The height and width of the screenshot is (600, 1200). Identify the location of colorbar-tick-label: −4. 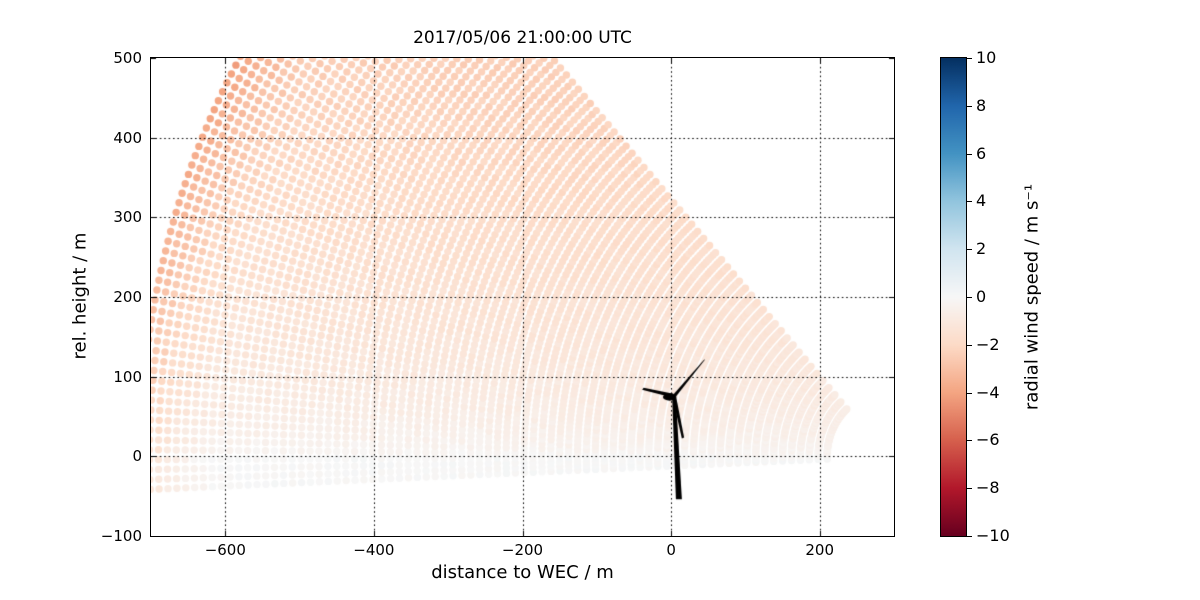
(988, 392).